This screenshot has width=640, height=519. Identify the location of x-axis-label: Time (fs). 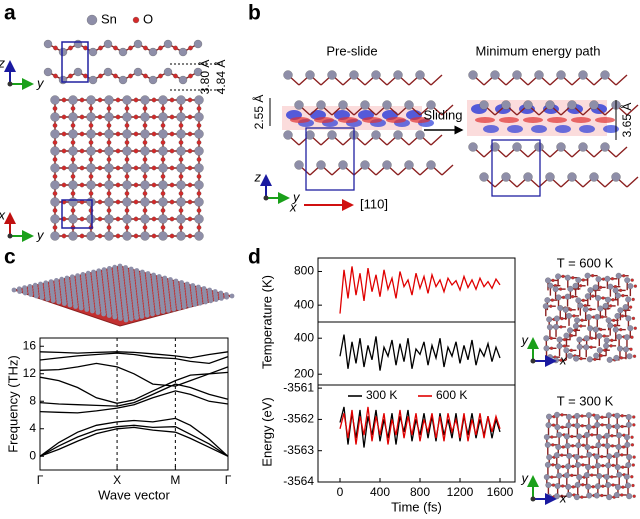
(416, 506).